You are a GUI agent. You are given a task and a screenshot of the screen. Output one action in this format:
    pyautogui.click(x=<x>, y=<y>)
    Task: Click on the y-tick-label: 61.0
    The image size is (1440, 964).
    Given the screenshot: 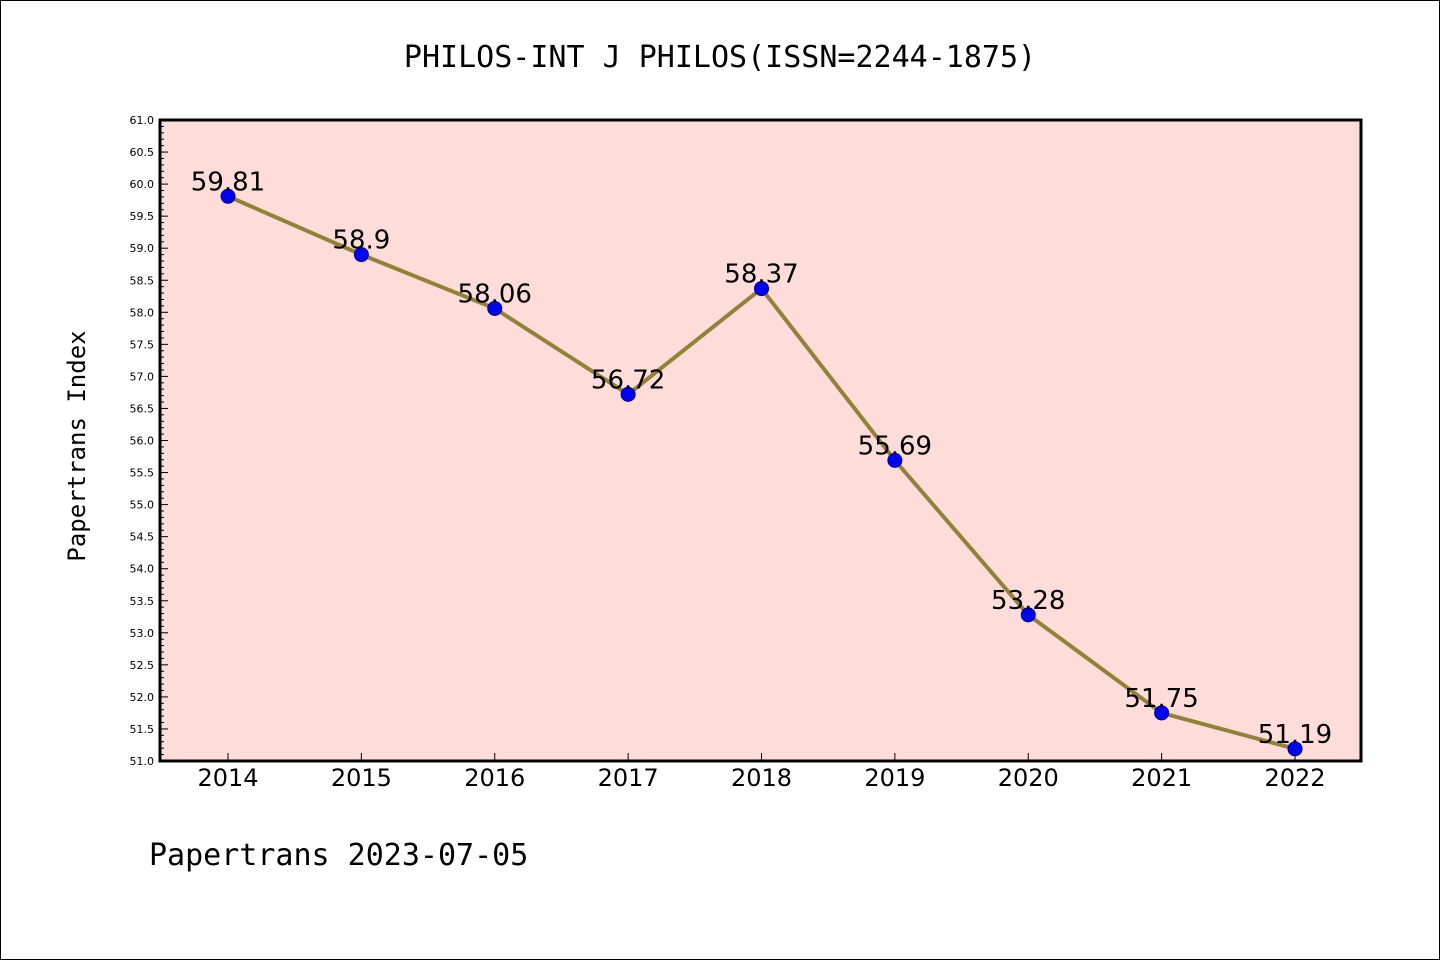 What is the action you would take?
    pyautogui.click(x=142, y=120)
    